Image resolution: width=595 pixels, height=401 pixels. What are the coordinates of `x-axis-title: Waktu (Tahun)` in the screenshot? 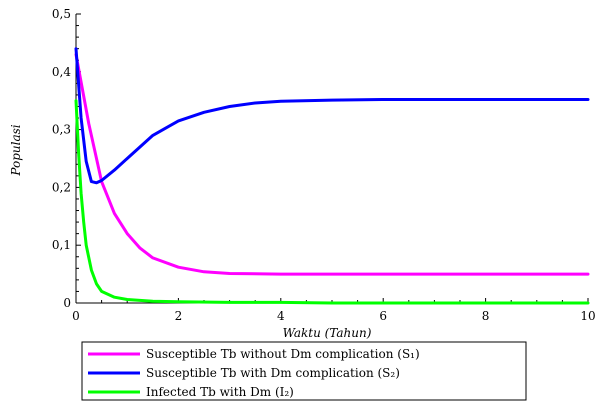 It's located at (327, 333).